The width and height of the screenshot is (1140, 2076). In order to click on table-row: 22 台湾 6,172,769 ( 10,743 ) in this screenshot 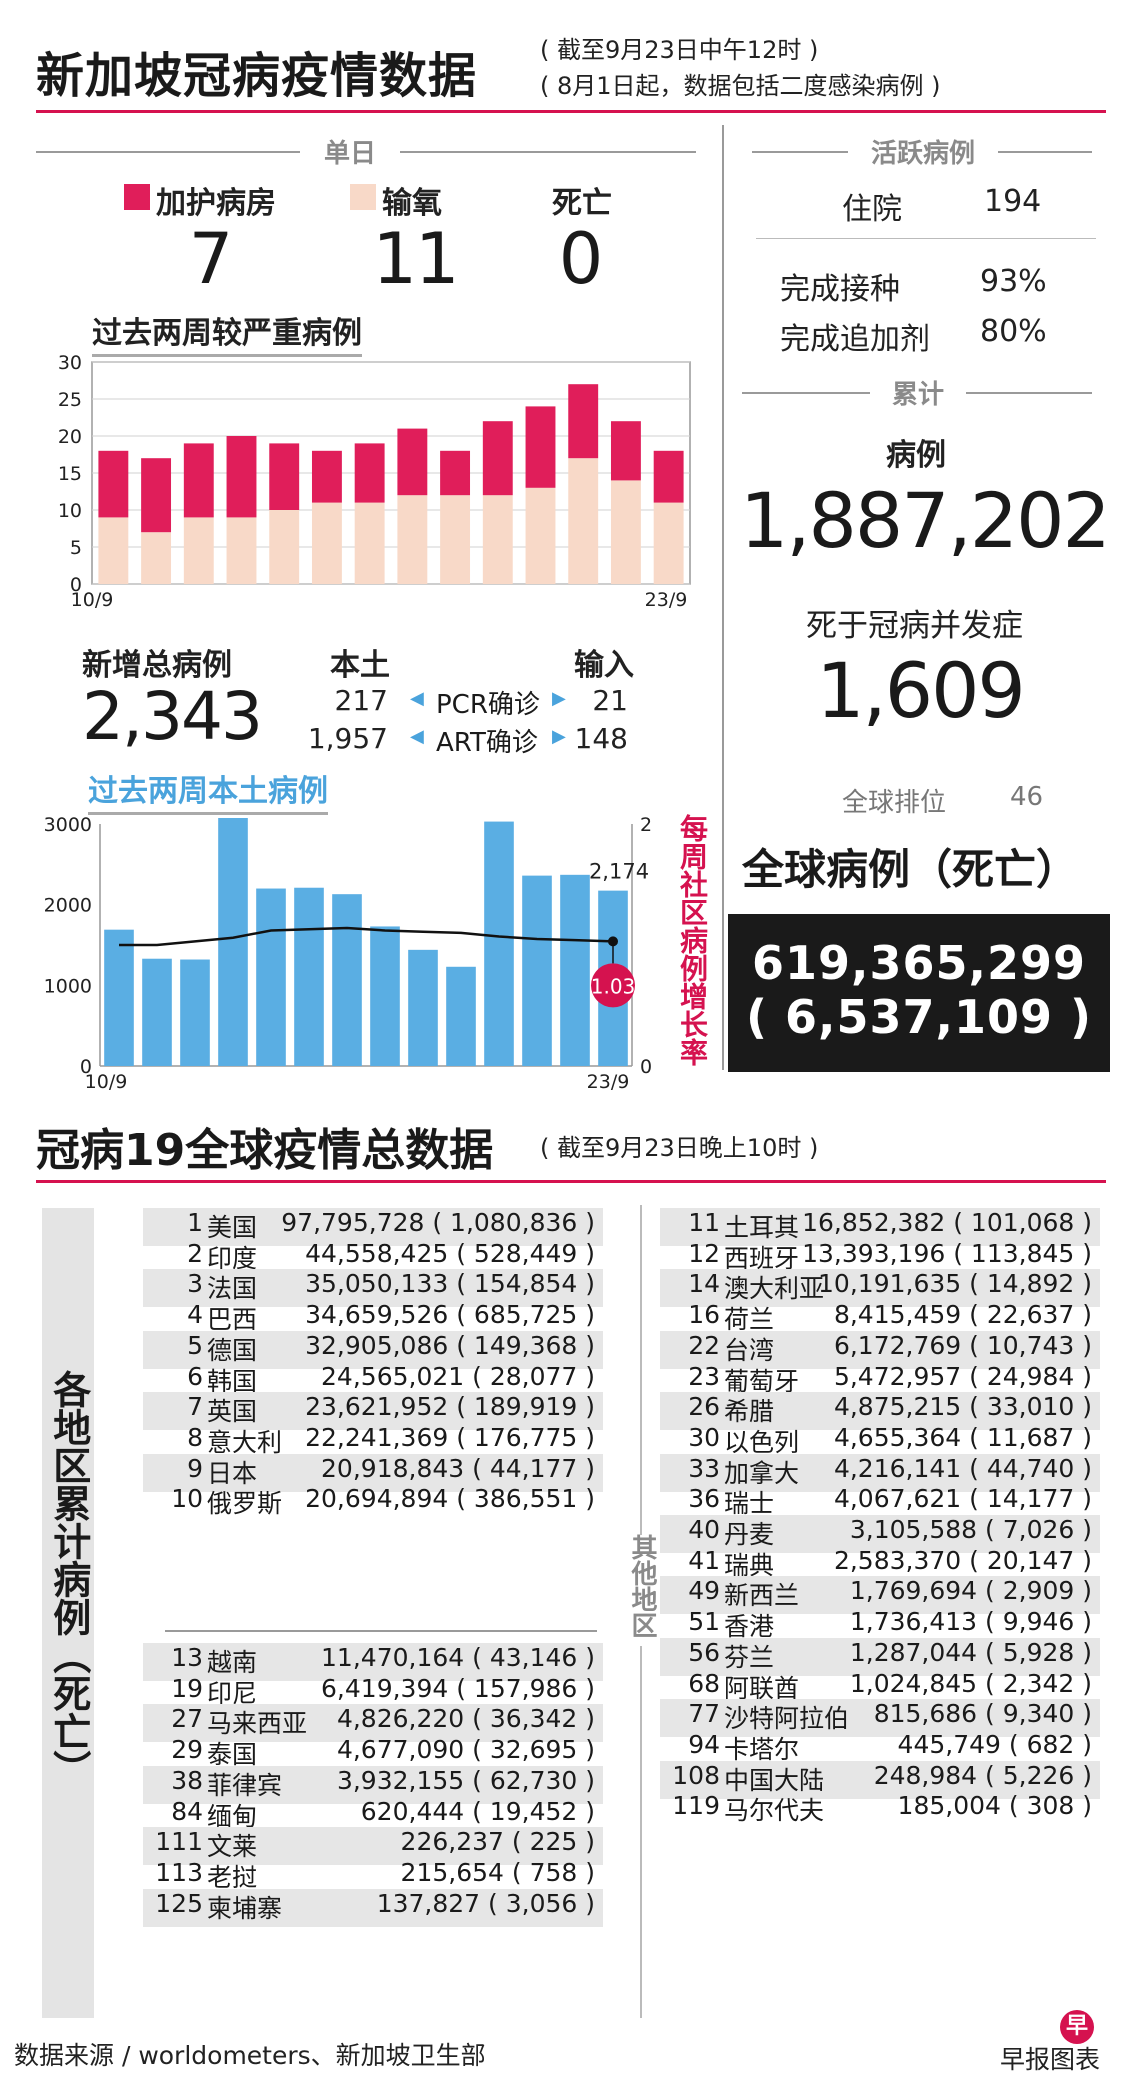, I will do `click(880, 1349)`.